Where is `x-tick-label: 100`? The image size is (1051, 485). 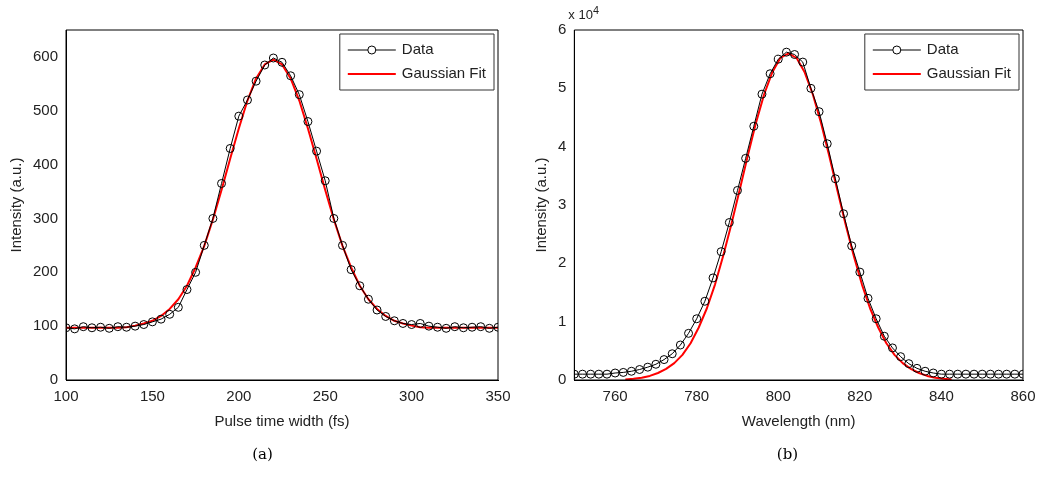 x-tick-label: 100 is located at coordinates (66, 396).